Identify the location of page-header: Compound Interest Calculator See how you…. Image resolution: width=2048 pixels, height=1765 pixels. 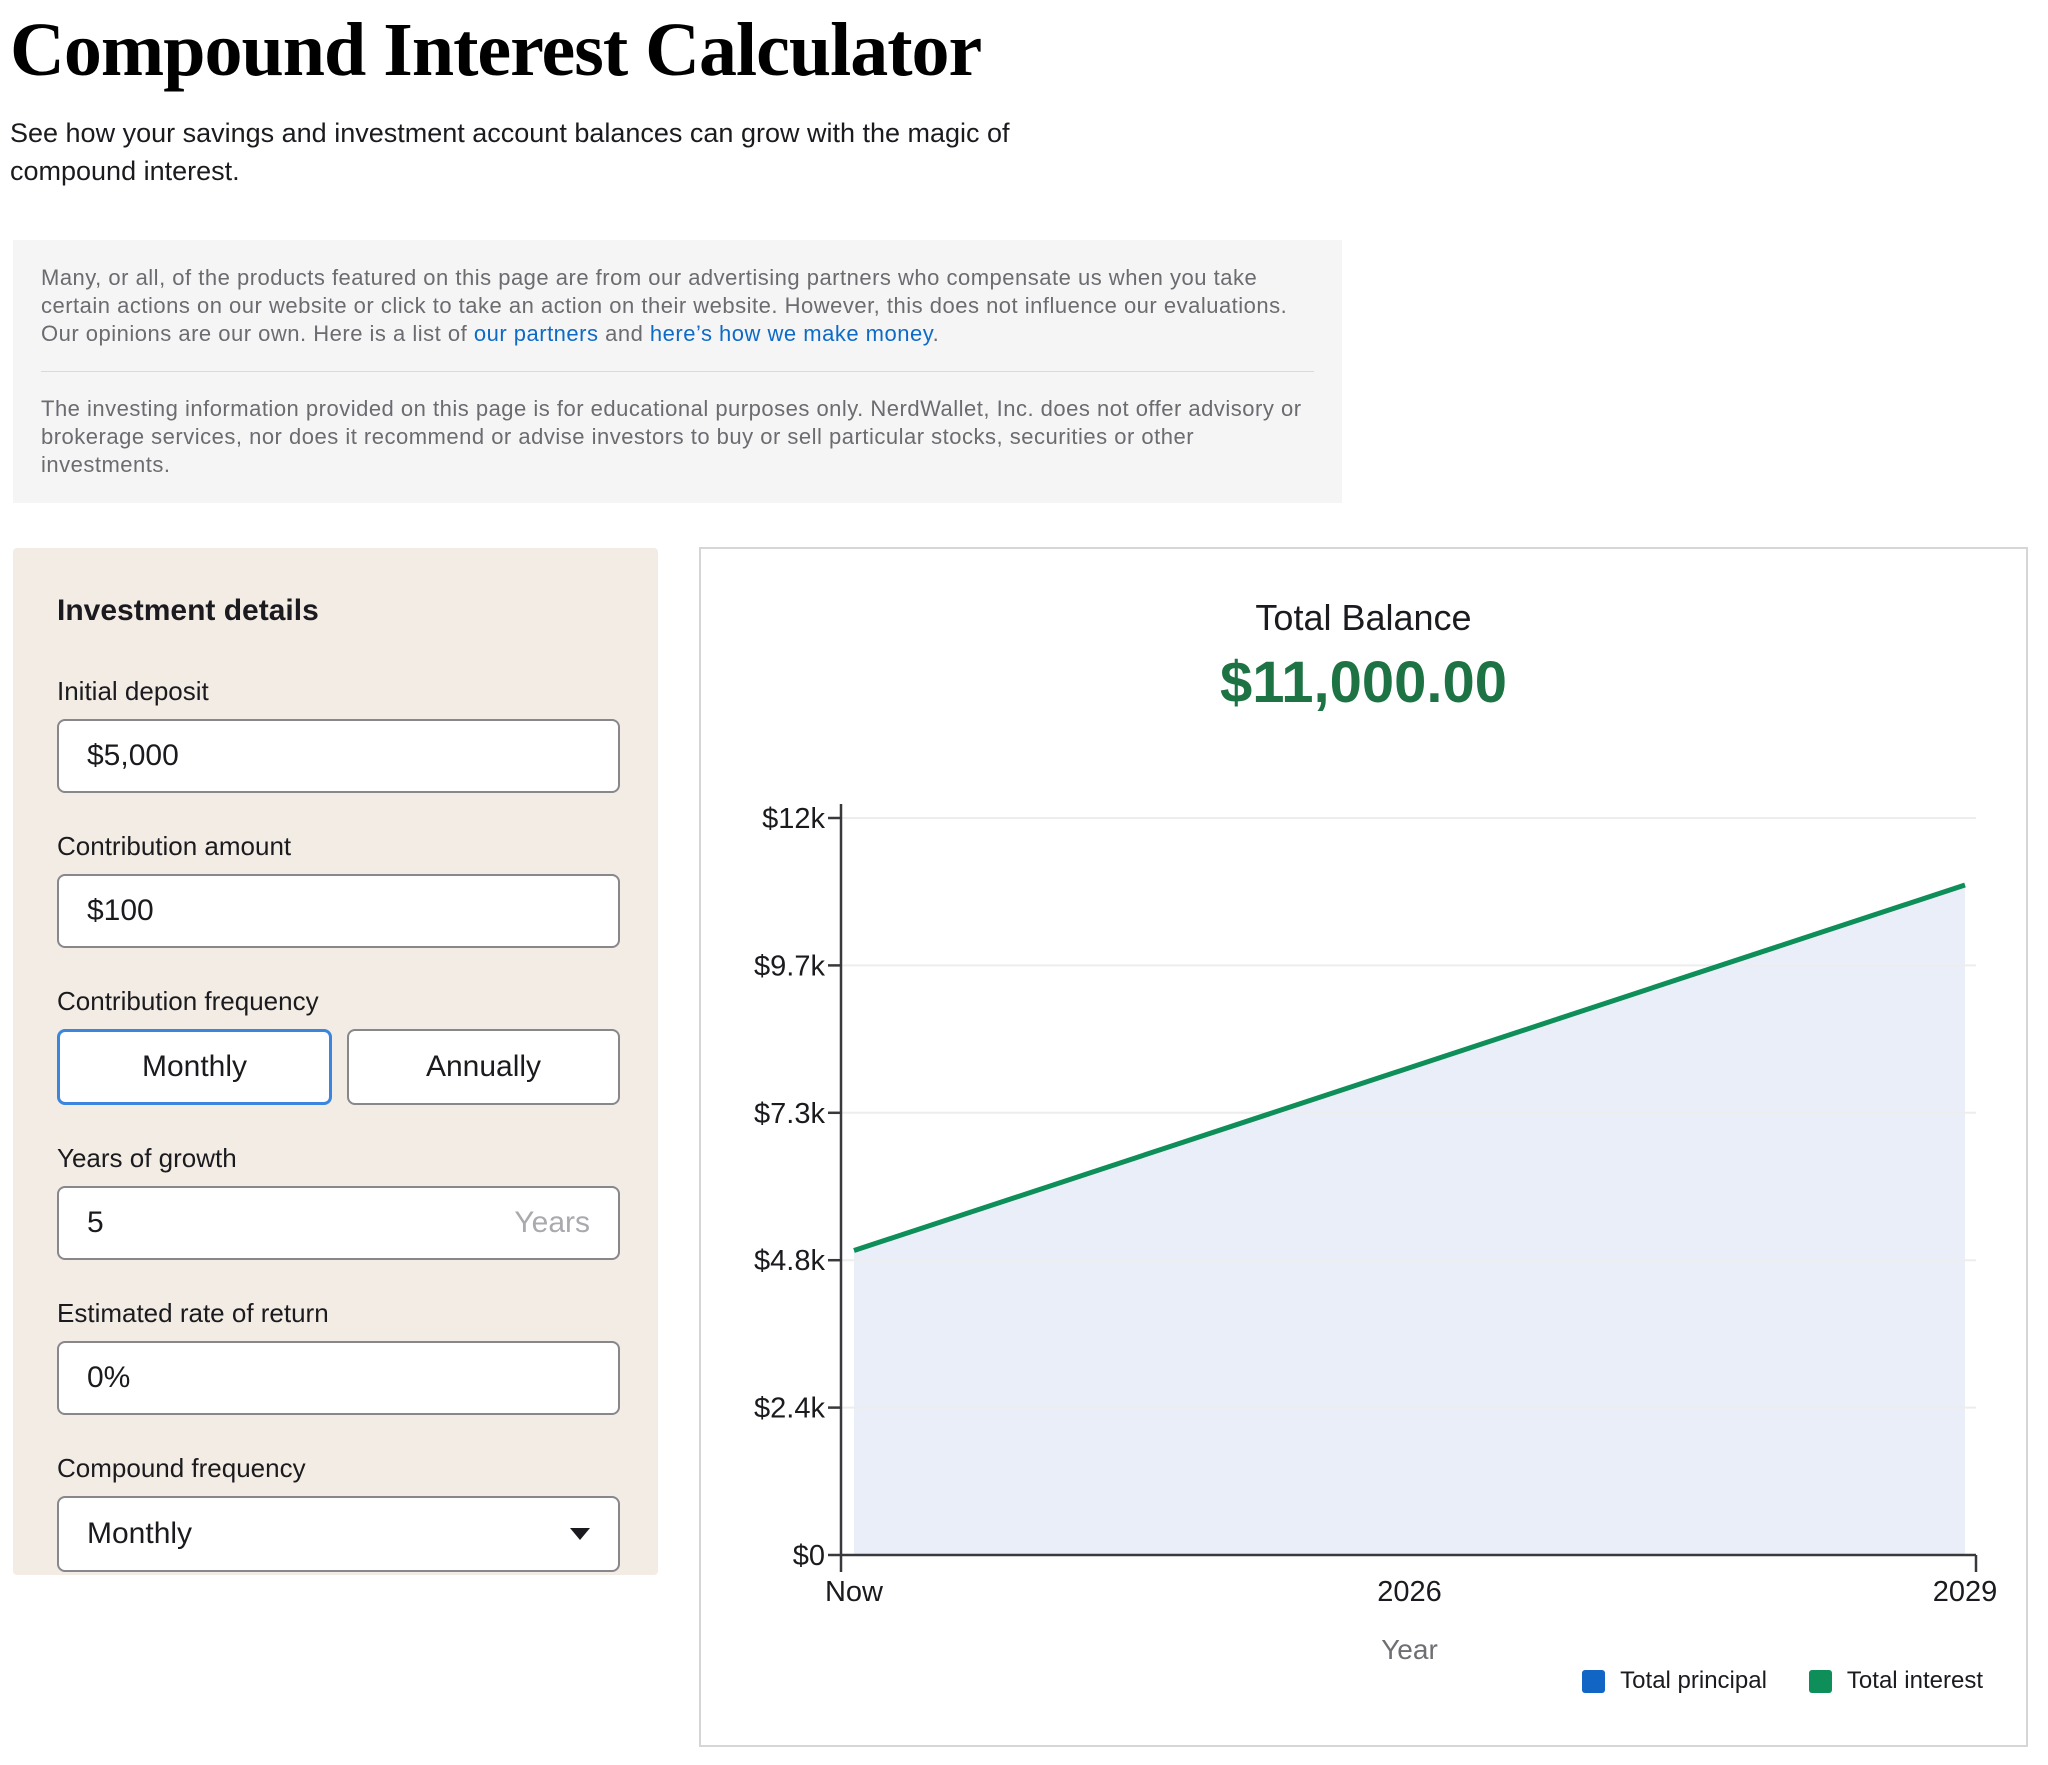
(680, 95).